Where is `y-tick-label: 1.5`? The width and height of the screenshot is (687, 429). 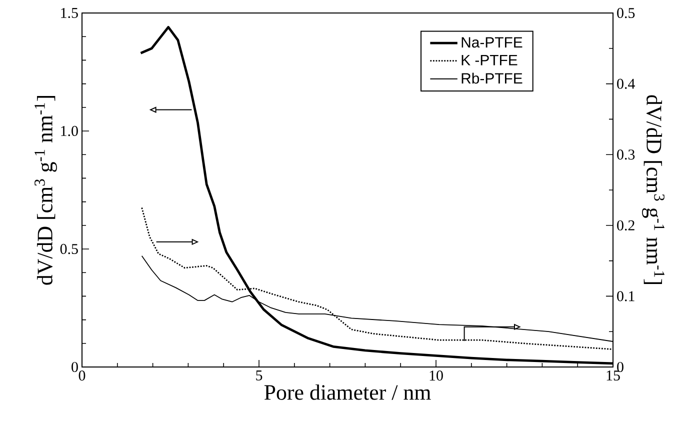
y-tick-label: 1.5 is located at coordinates (69, 13).